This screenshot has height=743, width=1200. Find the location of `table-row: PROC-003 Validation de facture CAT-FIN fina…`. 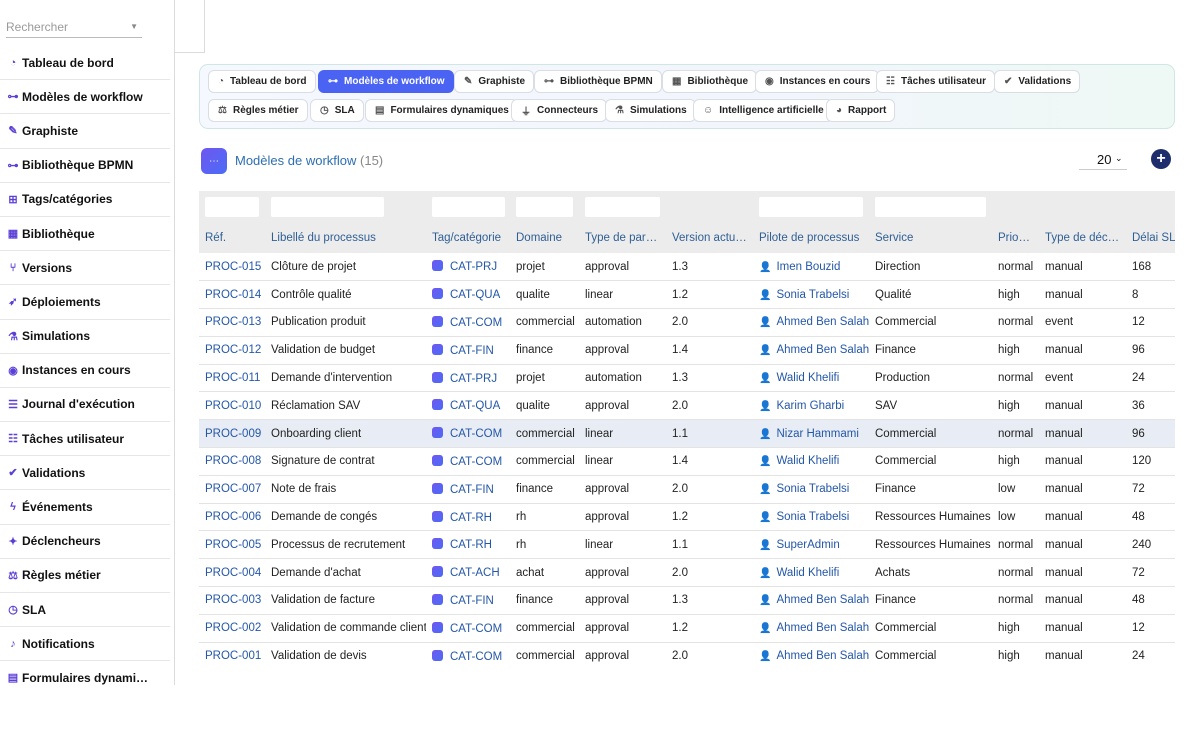

table-row: PROC-003 Validation de facture CAT-FIN fina… is located at coordinates (687, 600).